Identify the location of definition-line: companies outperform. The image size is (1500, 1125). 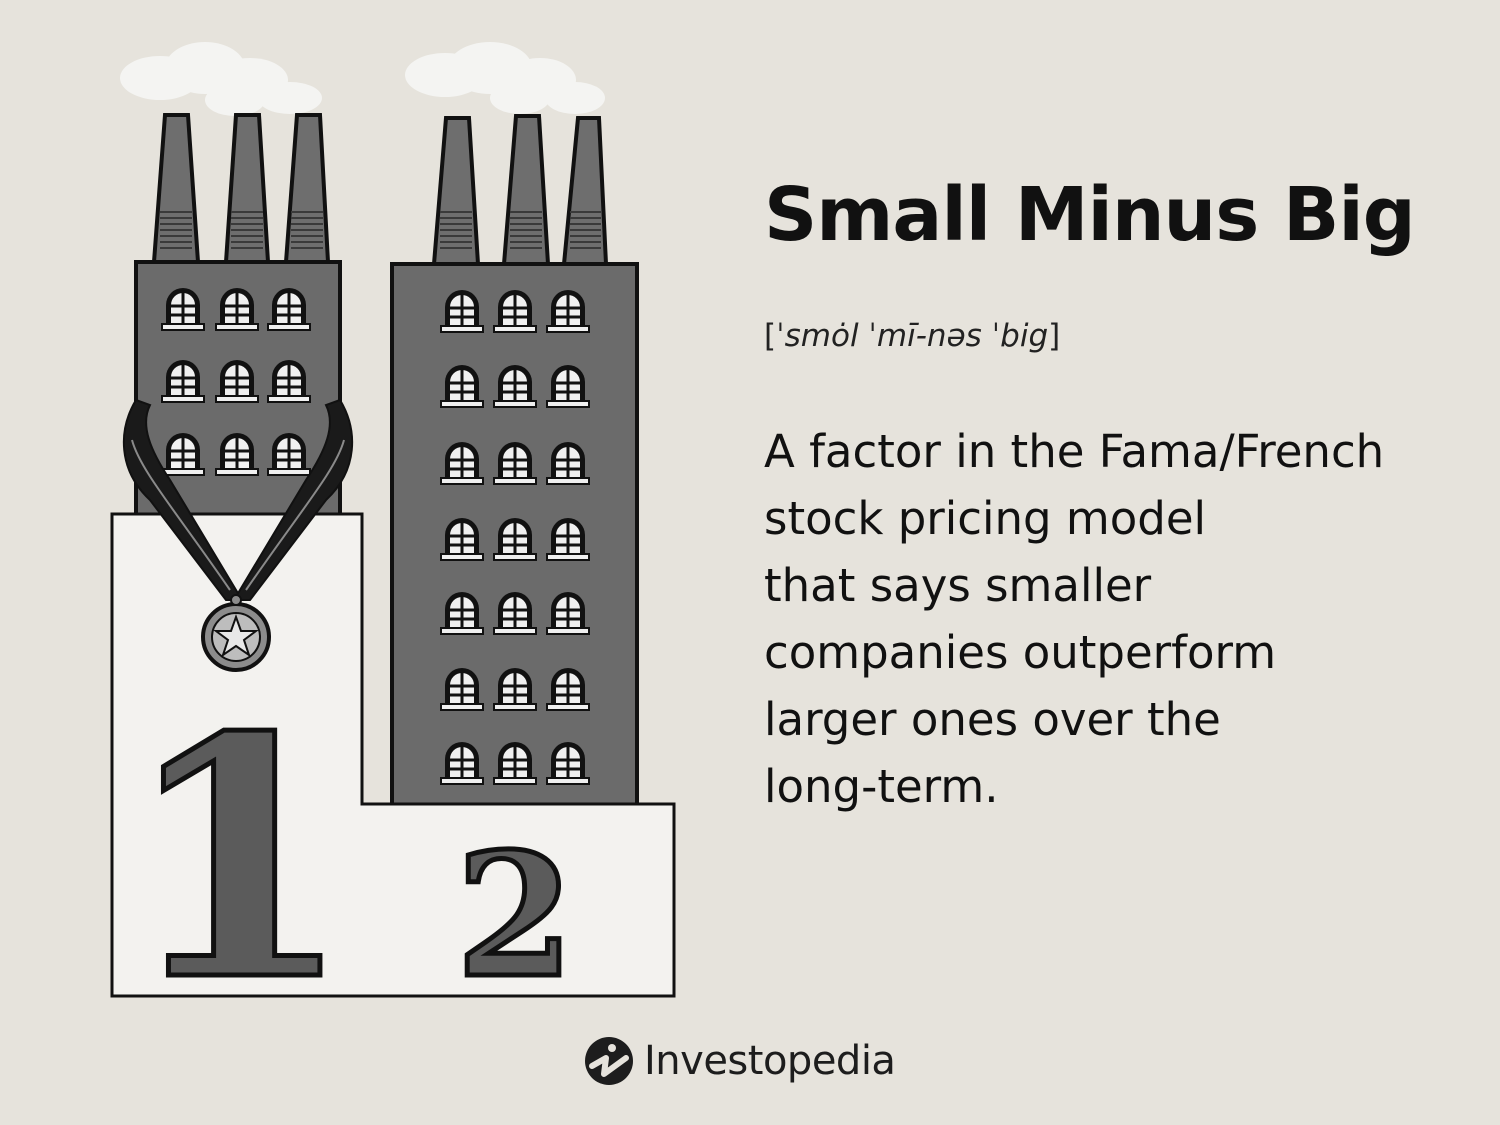
(1020, 652).